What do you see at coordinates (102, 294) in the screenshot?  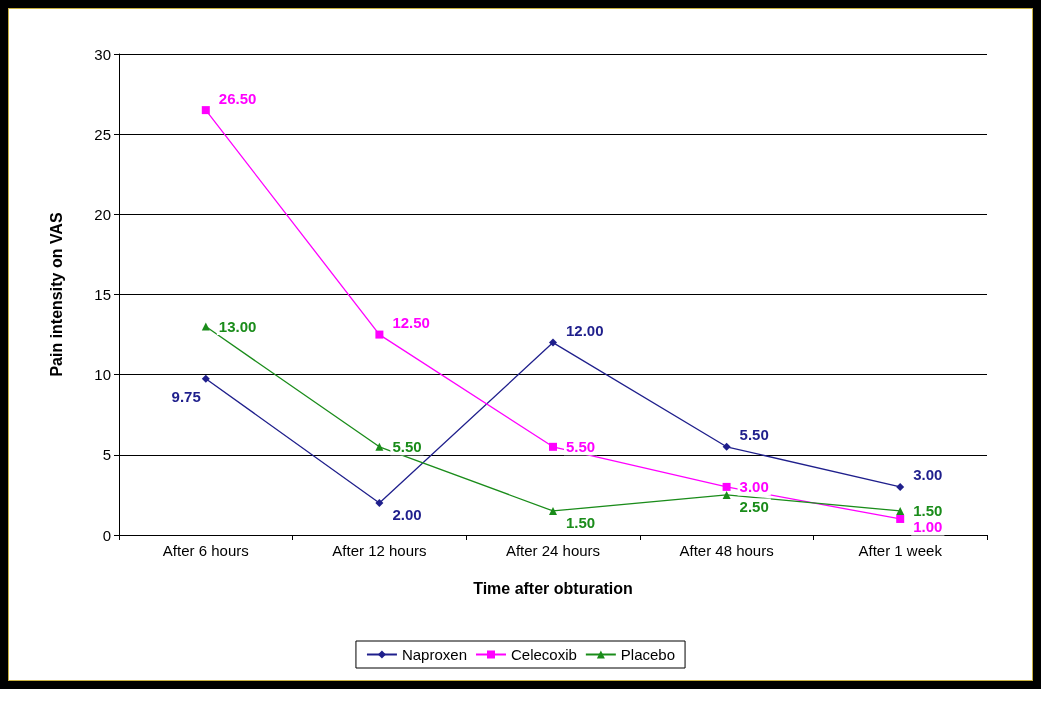 I see `y-tick-label: 15` at bounding box center [102, 294].